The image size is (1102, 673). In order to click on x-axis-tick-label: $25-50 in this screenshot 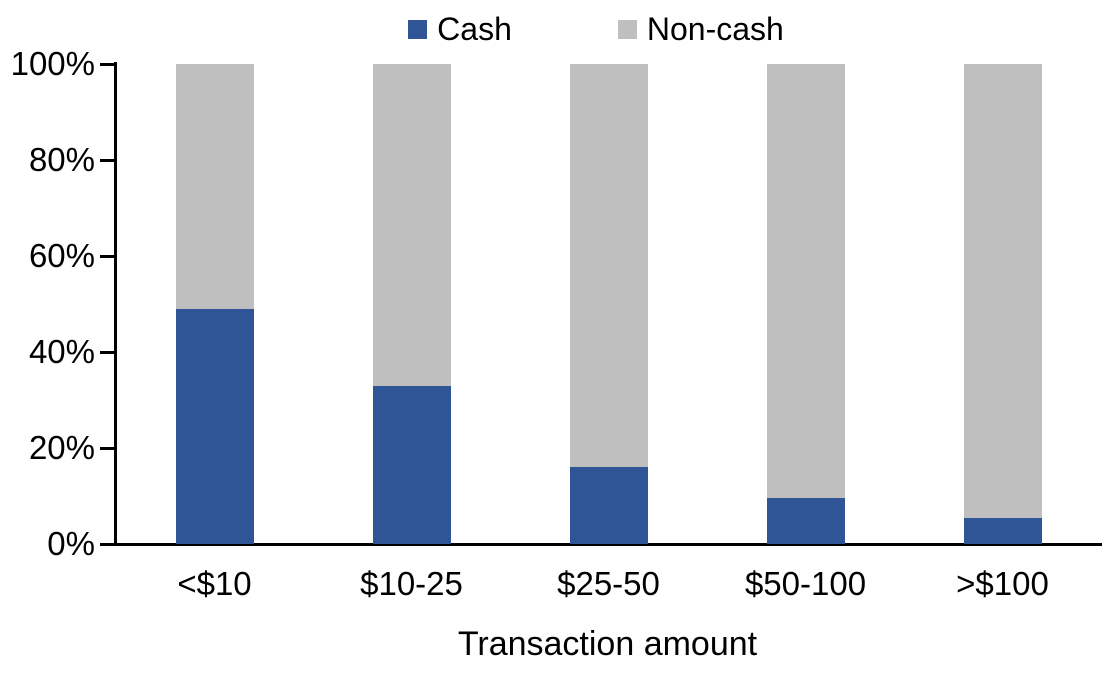, I will do `click(608, 583)`.